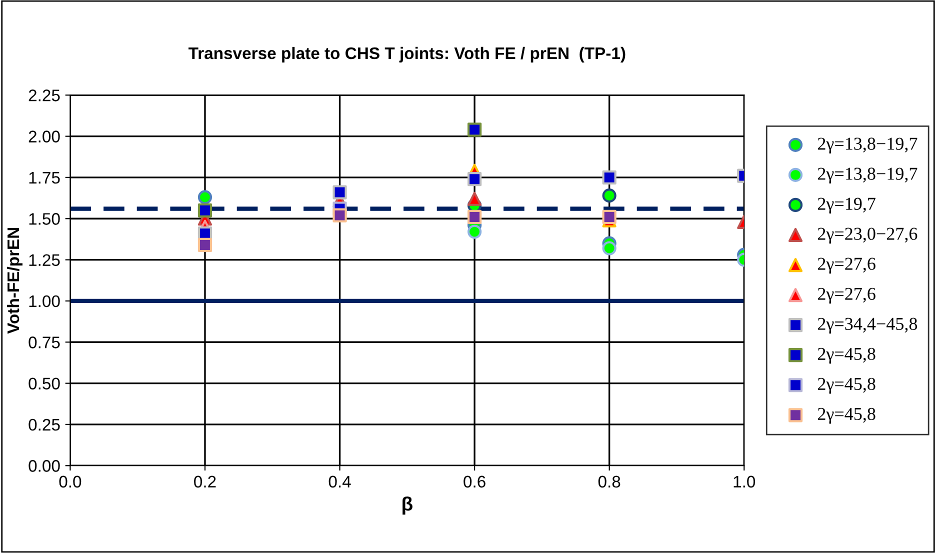  What do you see at coordinates (609, 482) in the screenshot?
I see `x-tick-label: 0.8` at bounding box center [609, 482].